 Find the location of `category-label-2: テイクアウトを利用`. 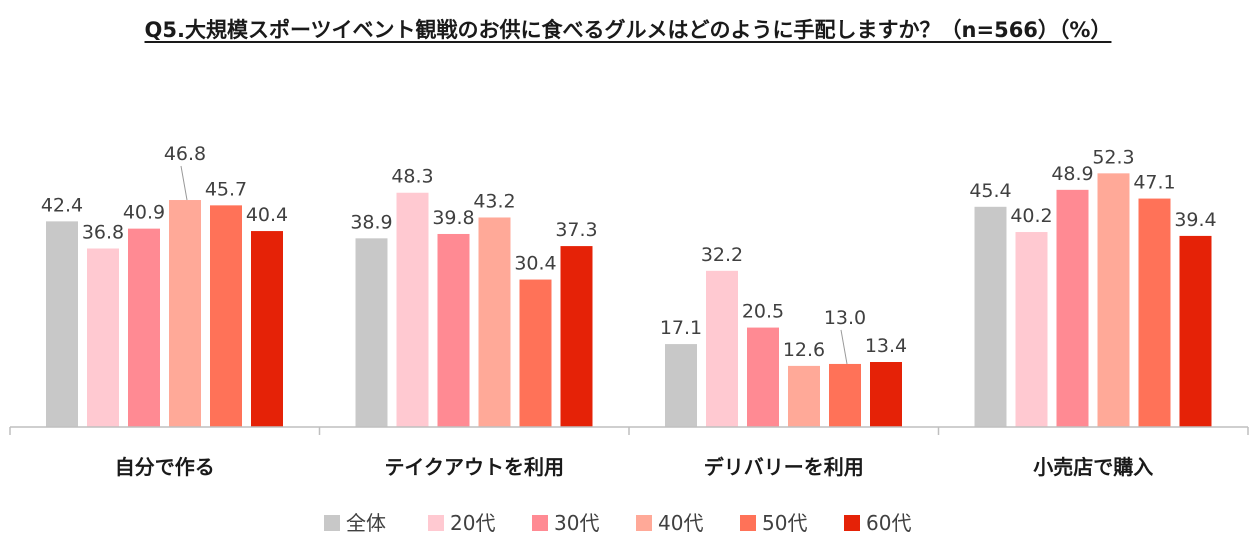

category-label-2: テイクアウトを利用 is located at coordinates (474, 467).